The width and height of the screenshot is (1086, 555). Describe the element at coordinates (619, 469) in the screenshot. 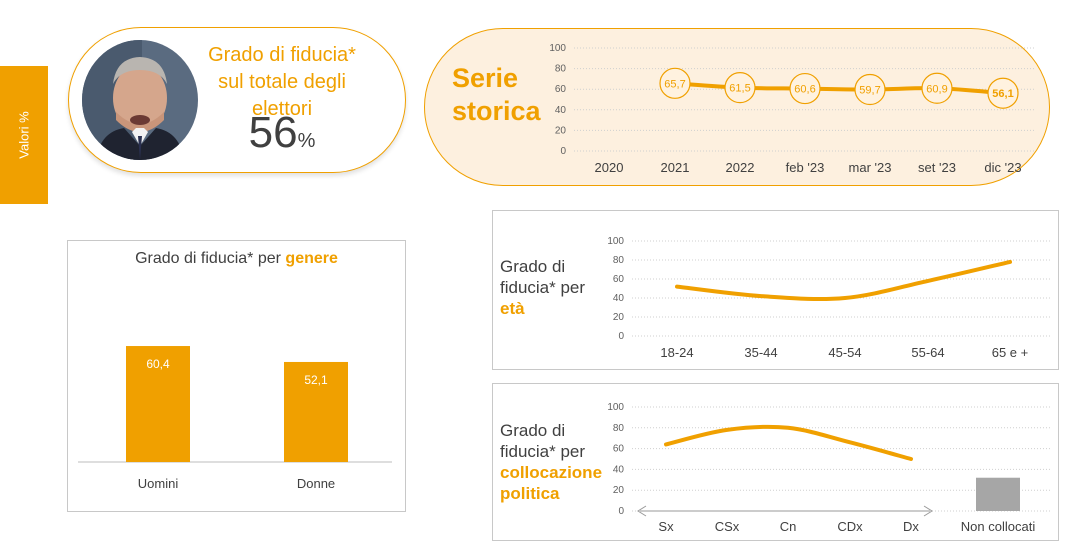

I see `politica-ytick-label: 40` at that location.